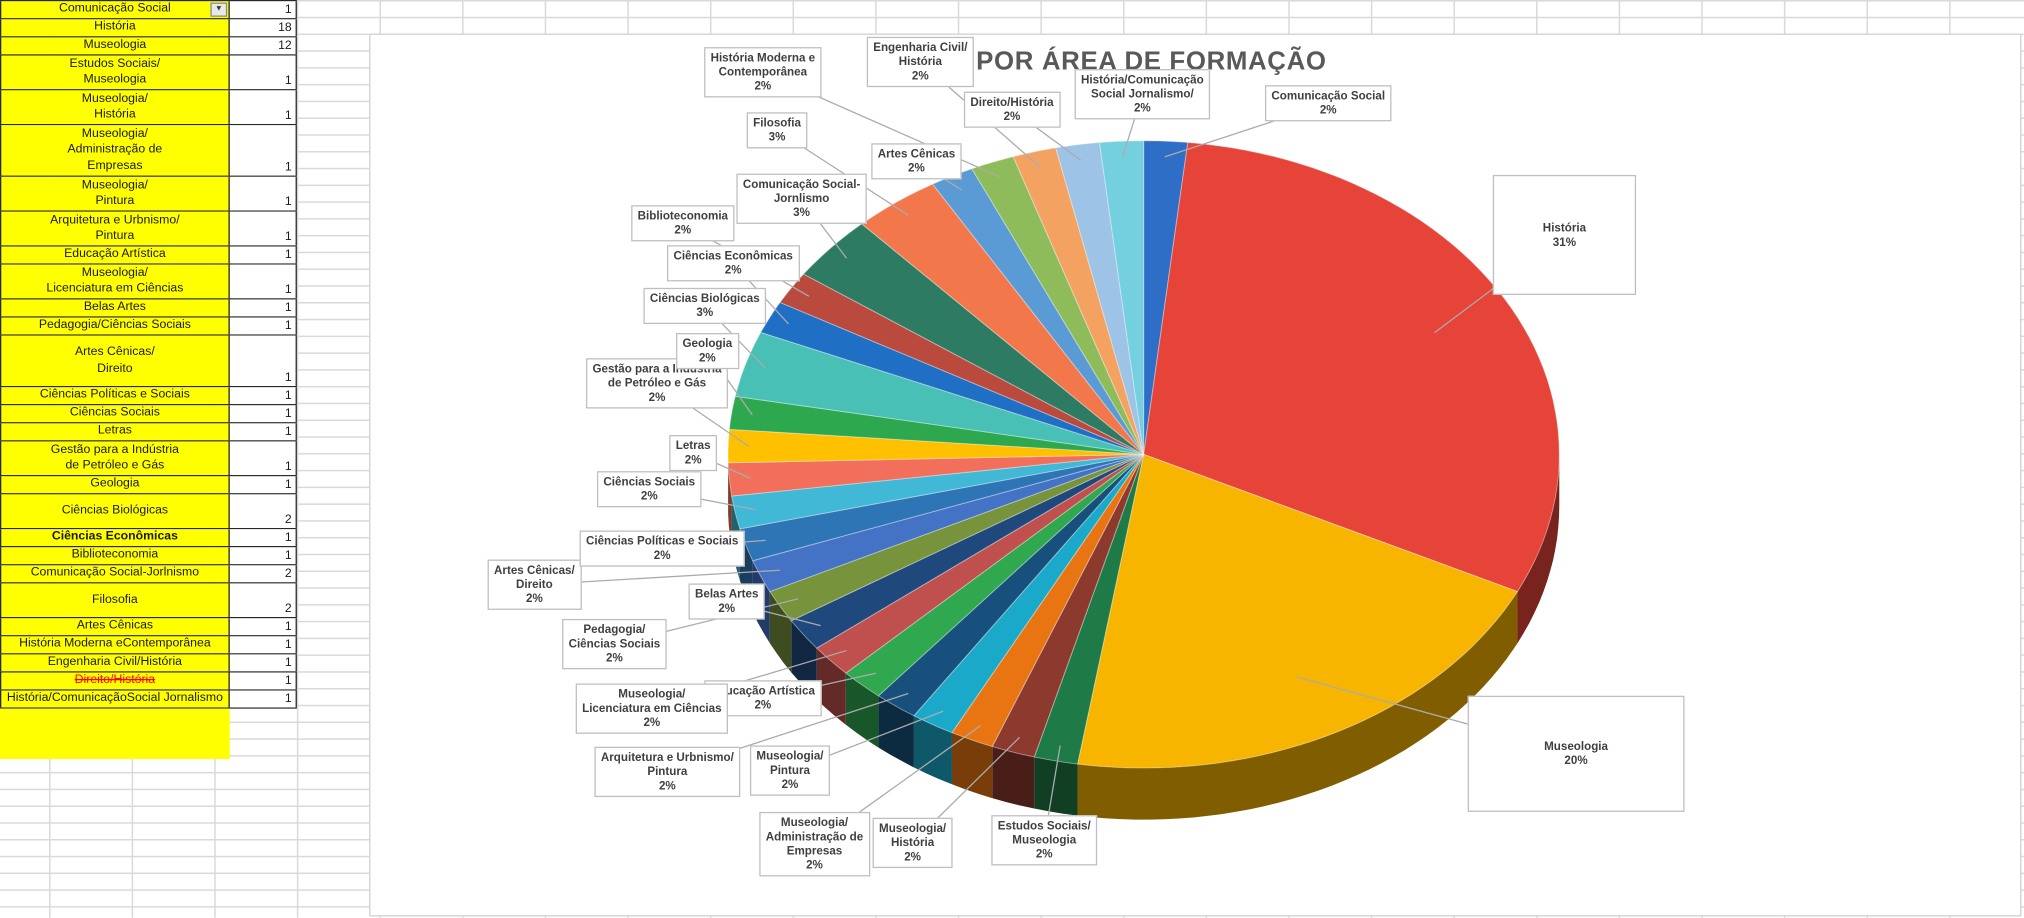 This screenshot has height=918, width=2024. Describe the element at coordinates (115, 600) in the screenshot. I see `table-label-cell: Filosofia` at that location.